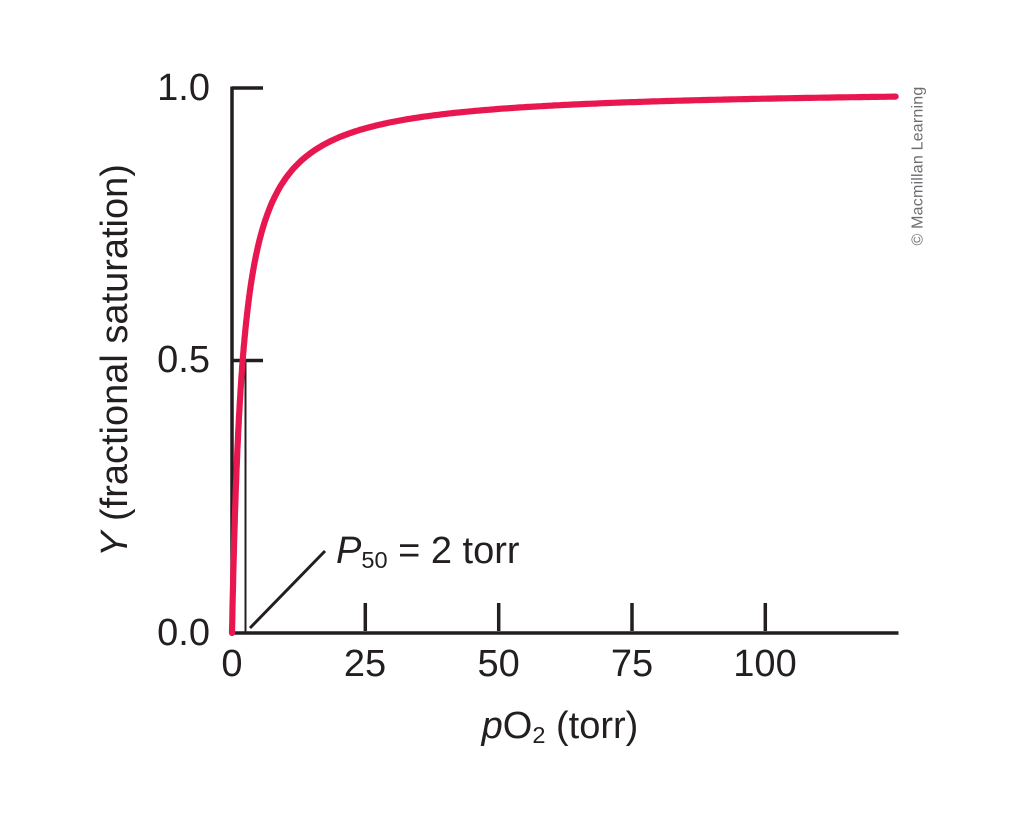  Describe the element at coordinates (183, 360) in the screenshot. I see `y-tick-label-0.5: 0.5` at that location.